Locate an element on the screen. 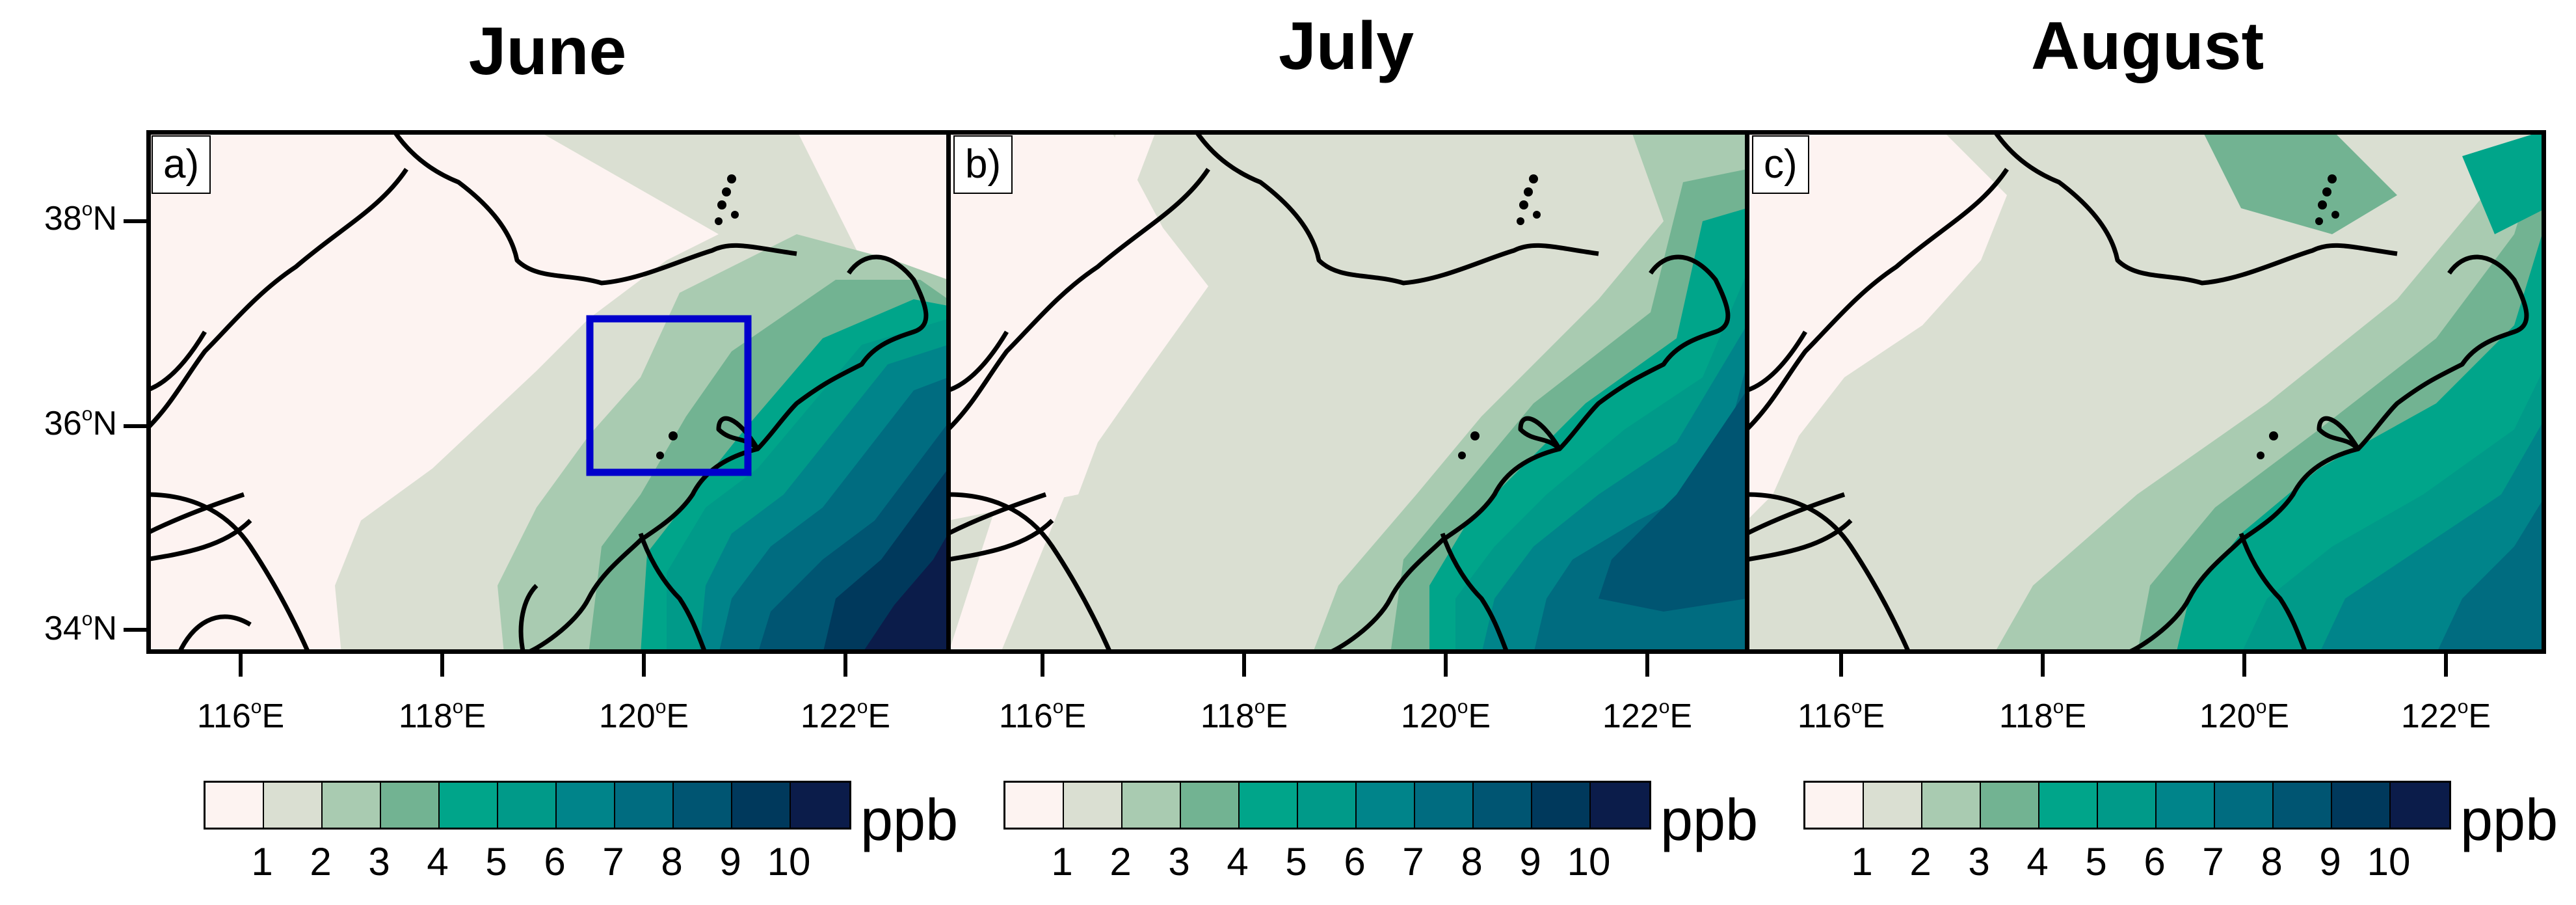 The height and width of the screenshot is (905, 2576). study-region-box is located at coordinates (669, 396).